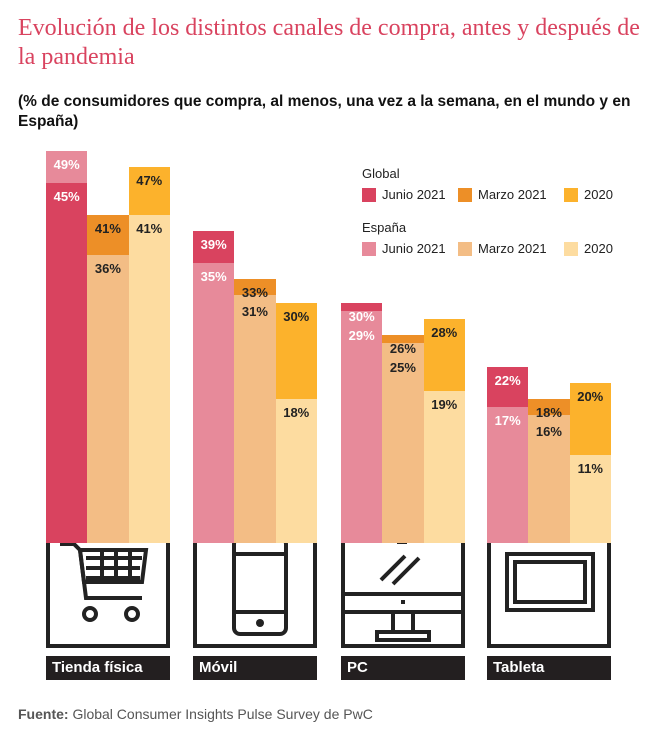 The image size is (668, 735). What do you see at coordinates (590, 396) in the screenshot?
I see `data-label-global: 20%` at bounding box center [590, 396].